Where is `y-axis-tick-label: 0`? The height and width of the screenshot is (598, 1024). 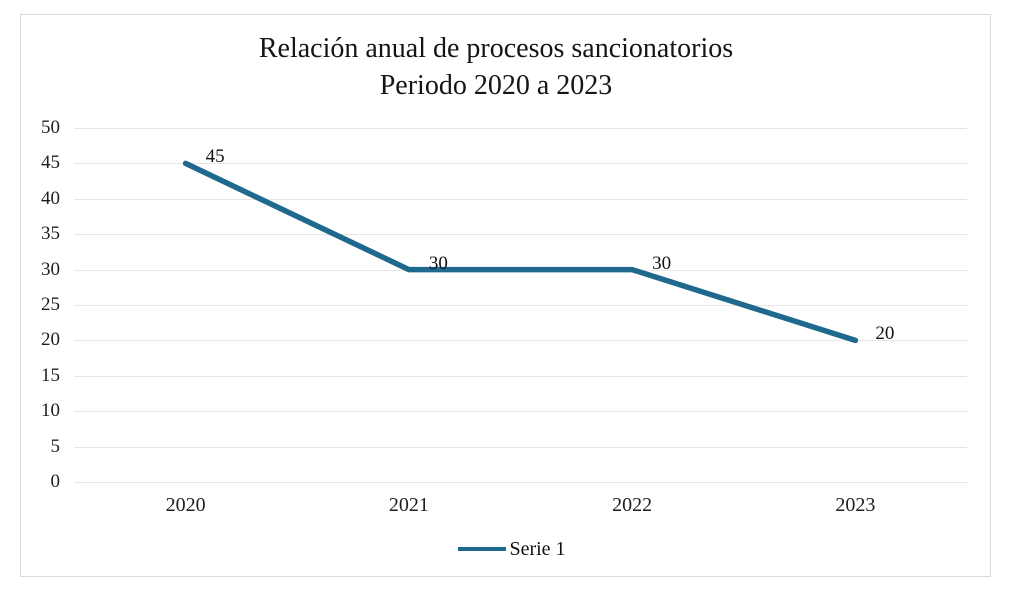
y-axis-tick-label: 0 is located at coordinates (55, 481).